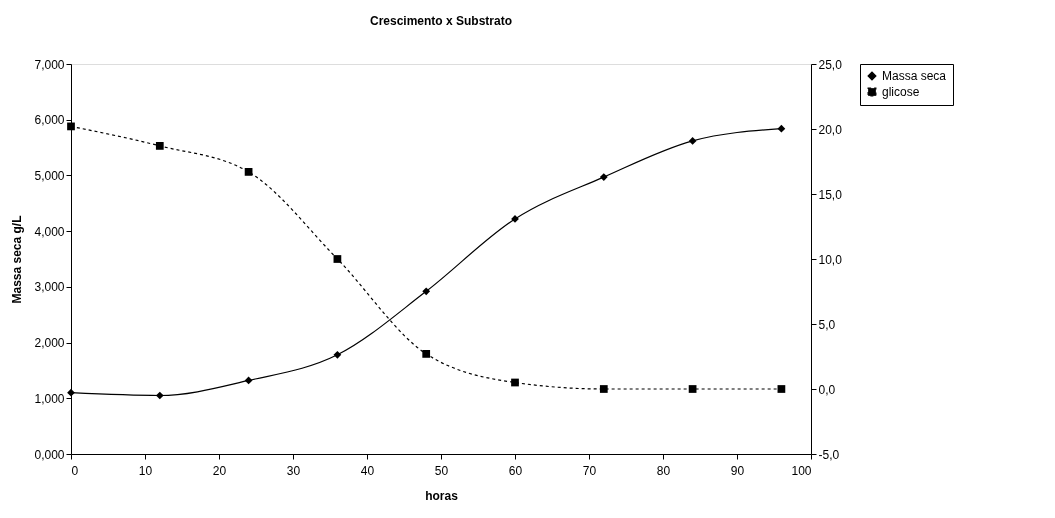  Describe the element at coordinates (367, 470) in the screenshot. I see `x-tick-label: 40` at that location.